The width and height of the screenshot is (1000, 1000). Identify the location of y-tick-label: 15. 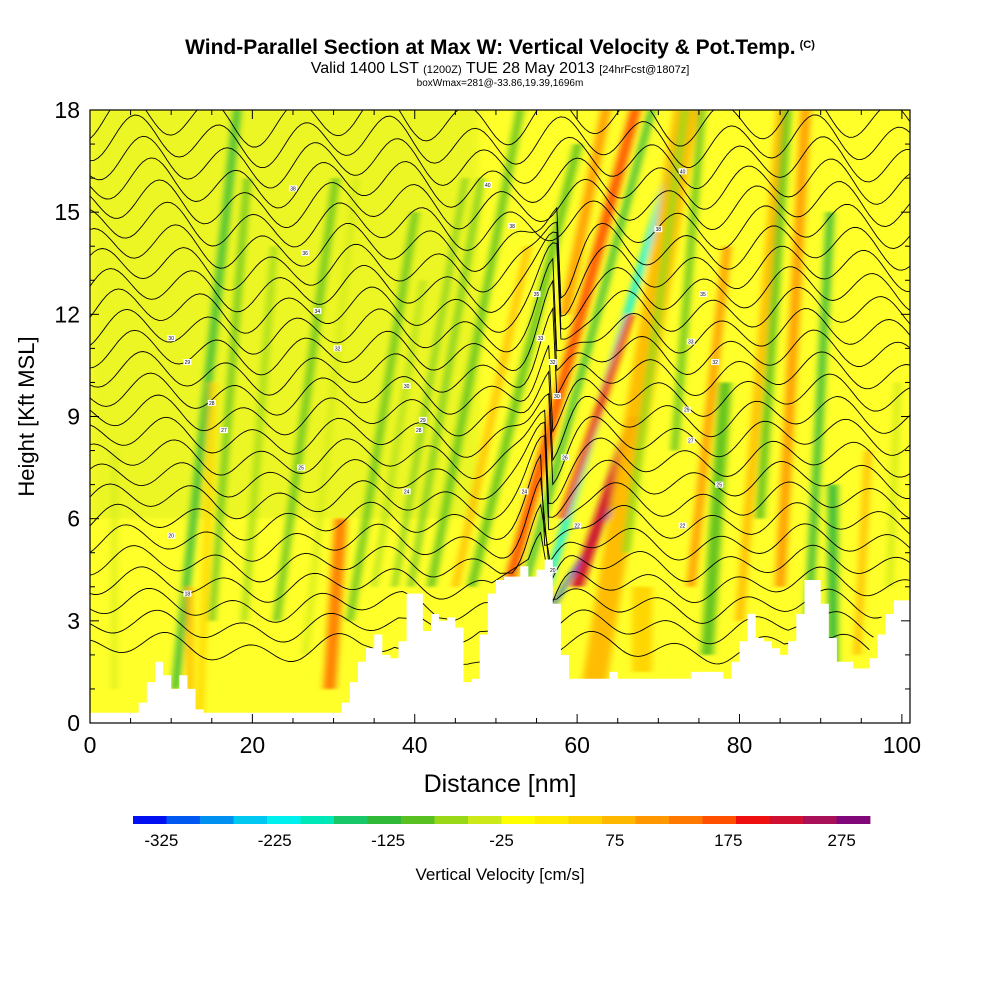
(67, 212).